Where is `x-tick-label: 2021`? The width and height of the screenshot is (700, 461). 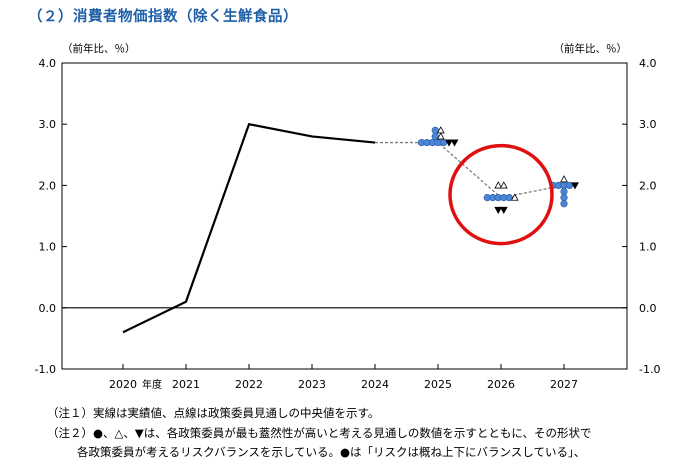
x-tick-label: 2021 is located at coordinates (186, 384).